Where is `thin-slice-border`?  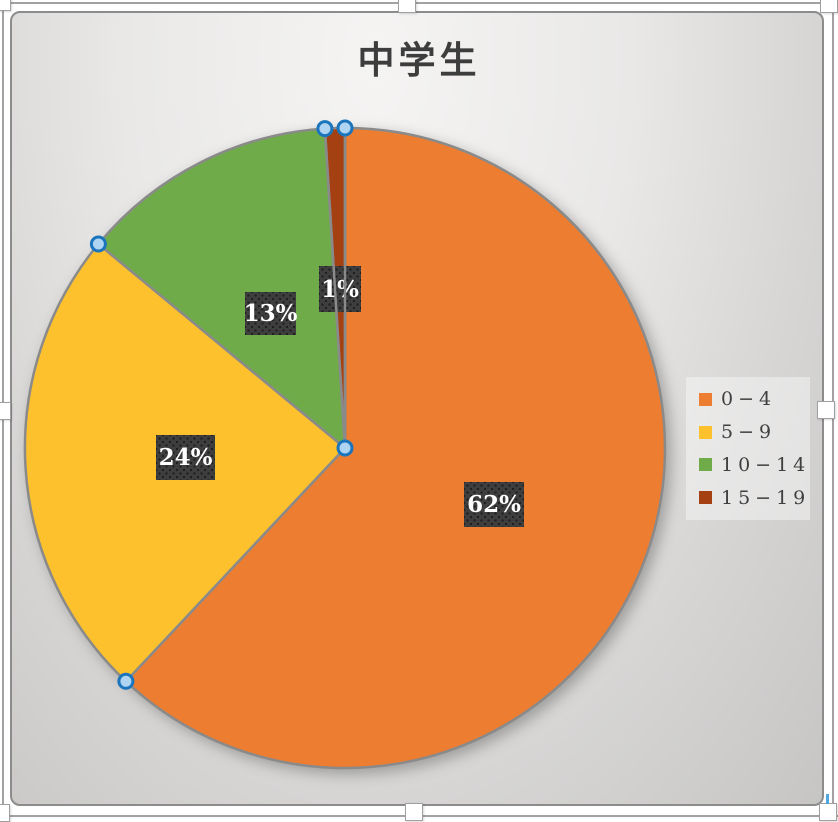 thin-slice-border is located at coordinates (335, 288).